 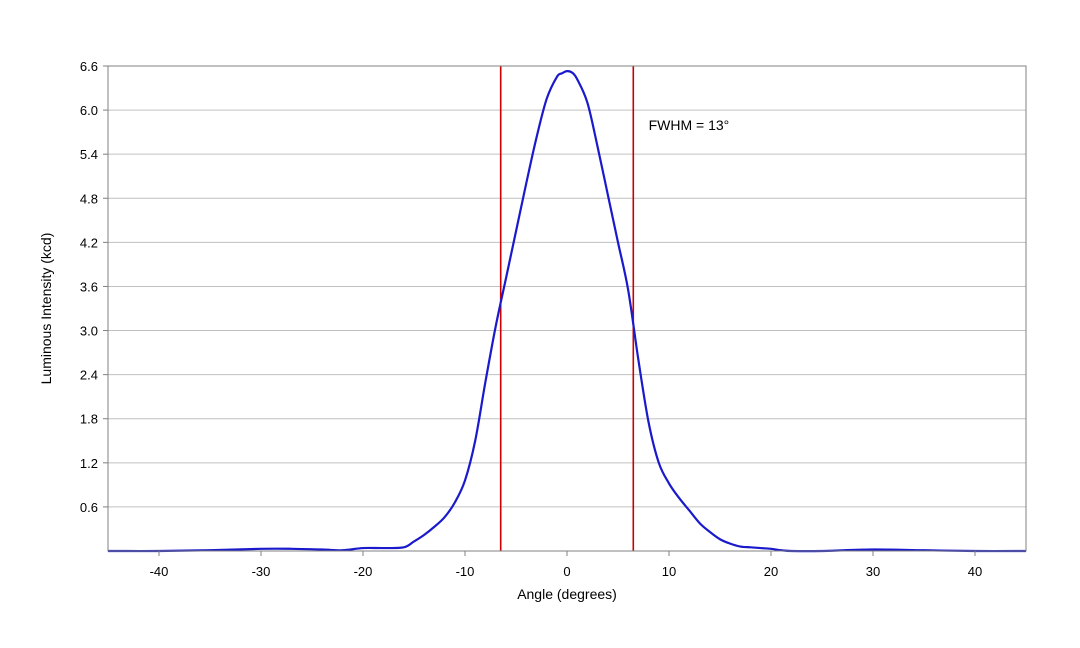 I want to click on x-axis-label: Angle (degrees), so click(x=567, y=594).